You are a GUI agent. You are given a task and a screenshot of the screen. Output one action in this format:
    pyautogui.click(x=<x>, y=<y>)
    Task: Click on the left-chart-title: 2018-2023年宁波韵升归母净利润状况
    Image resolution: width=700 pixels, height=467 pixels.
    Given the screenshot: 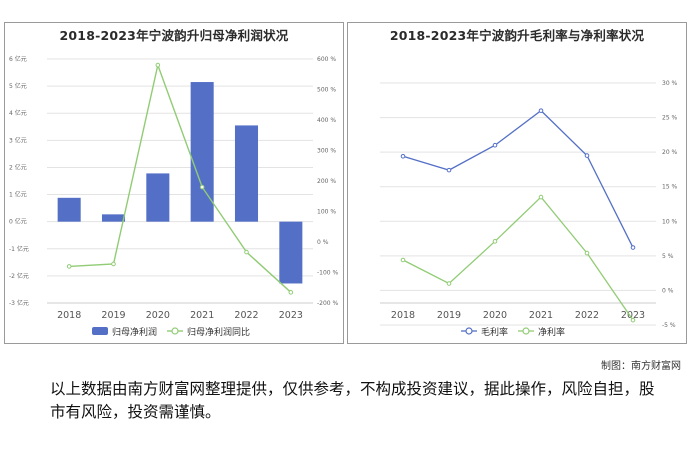 What is the action you would take?
    pyautogui.click(x=174, y=35)
    